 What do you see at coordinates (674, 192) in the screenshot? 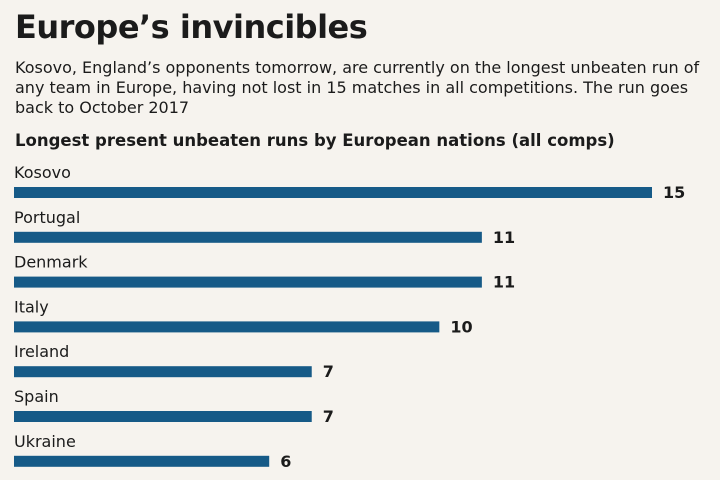
I see `value-label: 15` at bounding box center [674, 192].